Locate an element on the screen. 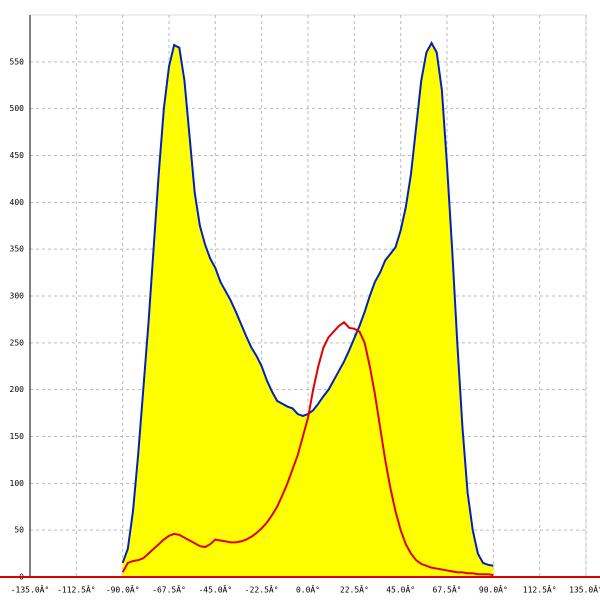 The width and height of the screenshot is (600, 604). x-tick-label: -90.0Â° is located at coordinates (123, 589).